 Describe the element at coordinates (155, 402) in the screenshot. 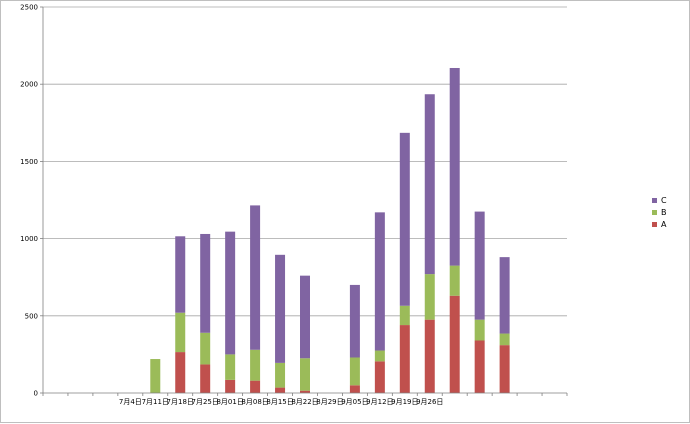

I see `x-tick-label: 7月11日` at that location.